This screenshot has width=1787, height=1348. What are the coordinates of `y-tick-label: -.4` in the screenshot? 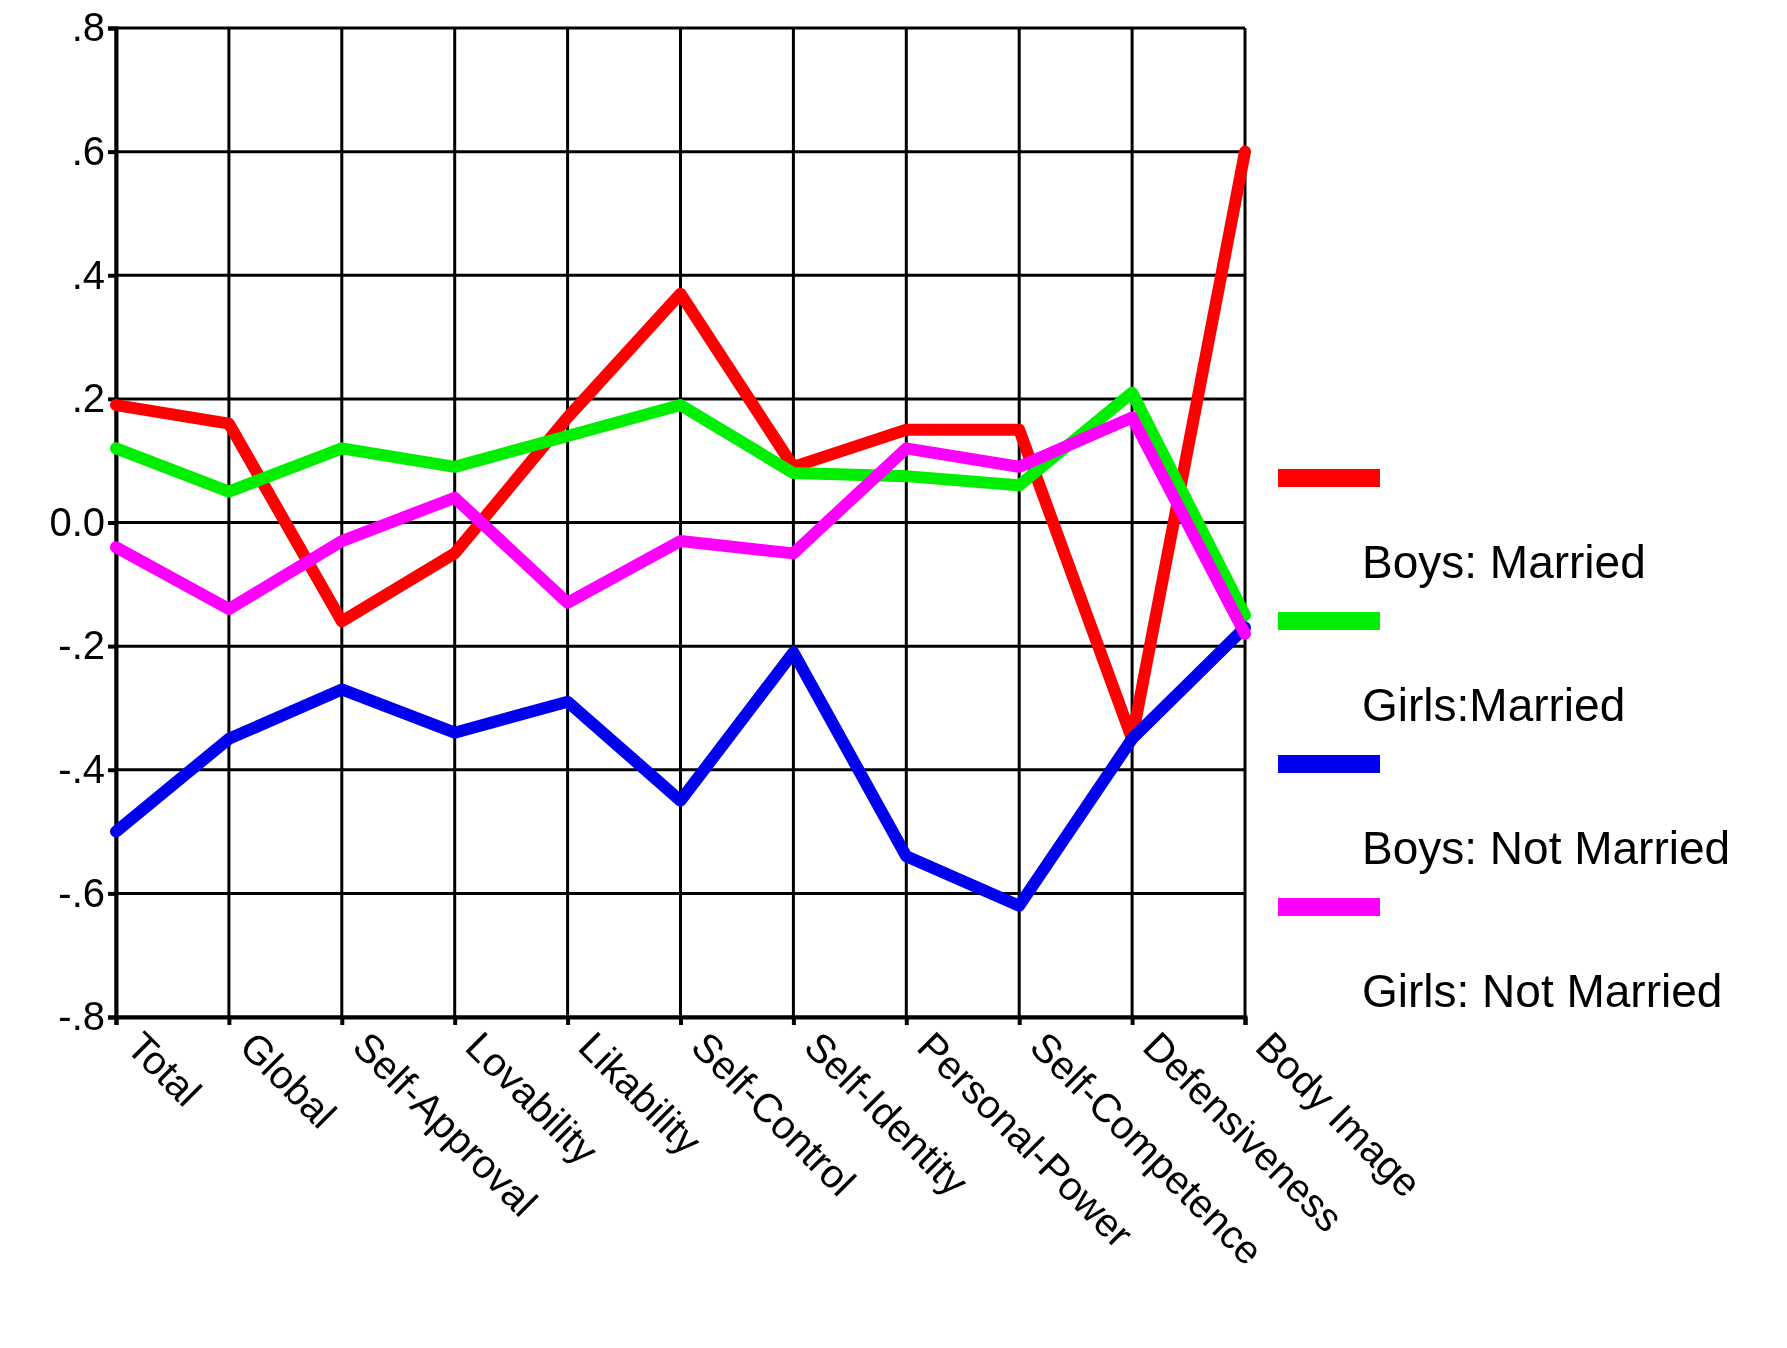 It's located at (81, 769).